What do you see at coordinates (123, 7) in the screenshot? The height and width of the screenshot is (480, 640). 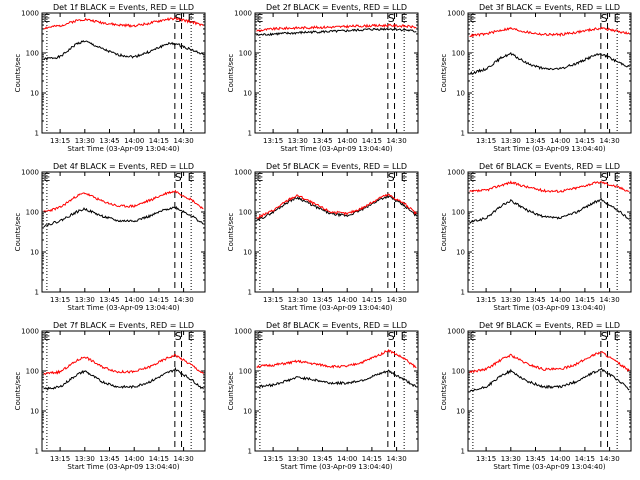 I see `panel-title: Det 1f BLACK = Events, RED = LLD` at bounding box center [123, 7].